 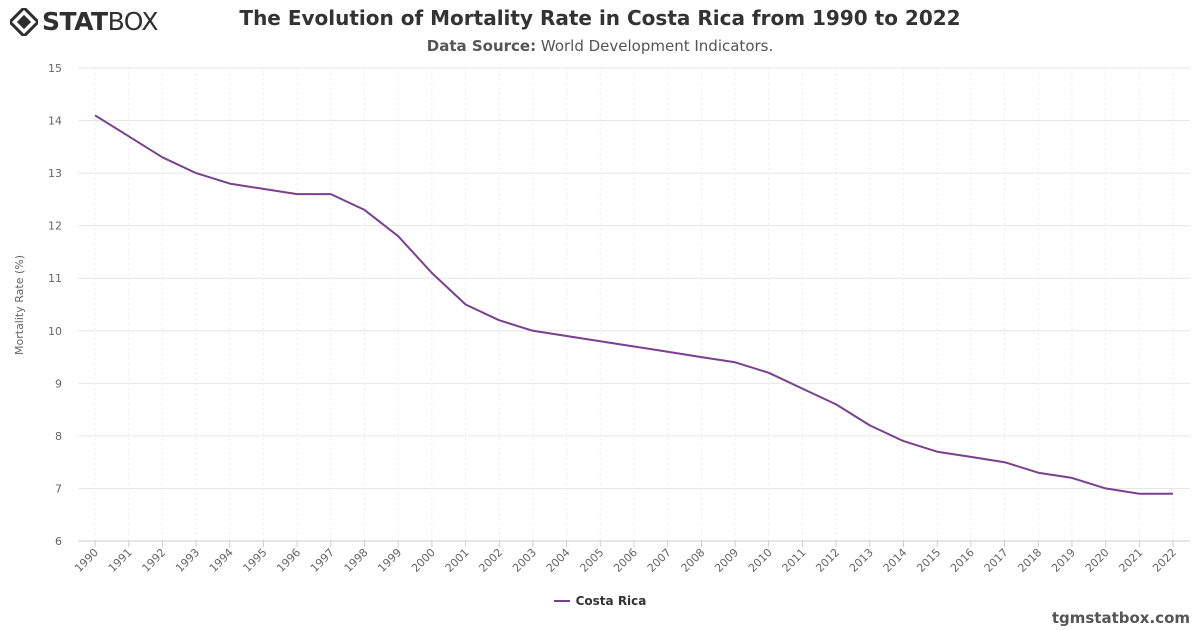 I want to click on x-tick-label: 2010, so click(x=760, y=560).